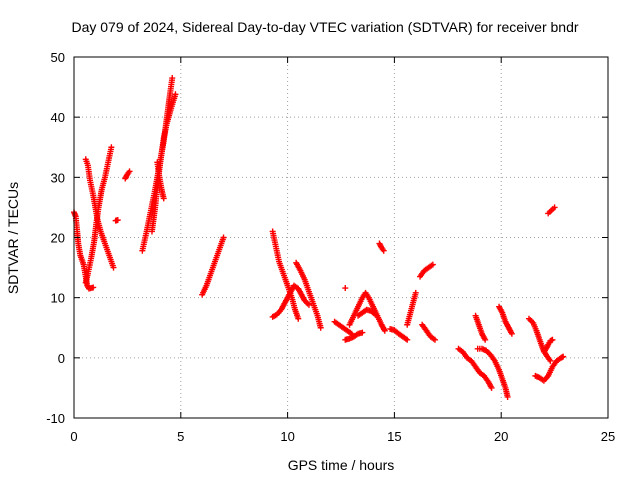 The image size is (640, 480). I want to click on x-tick-label: 0, so click(73, 436).